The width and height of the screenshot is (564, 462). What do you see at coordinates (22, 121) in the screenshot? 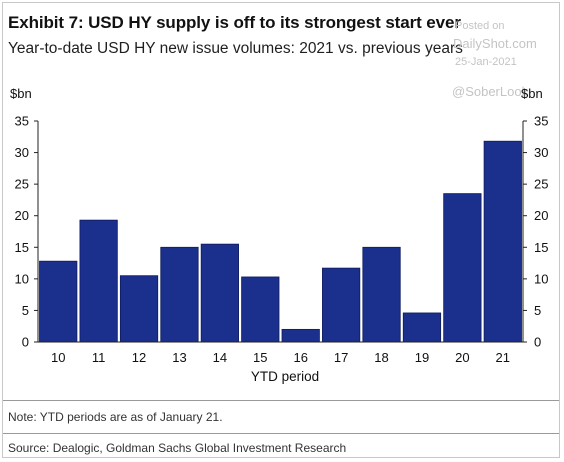
I see `y-tick-label-left-35: 35` at bounding box center [22, 121].